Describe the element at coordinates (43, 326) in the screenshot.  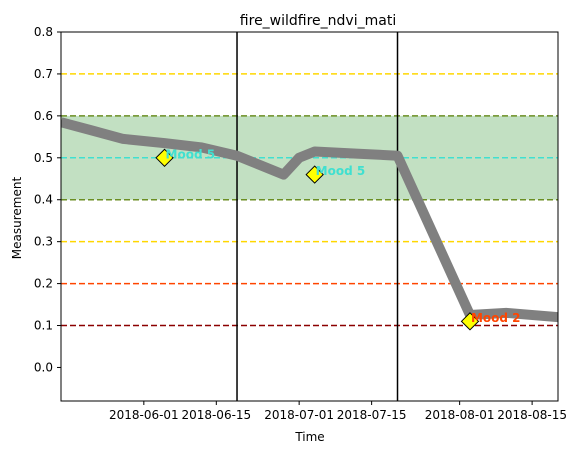
I see `y-tick-label: 0.1` at that location.